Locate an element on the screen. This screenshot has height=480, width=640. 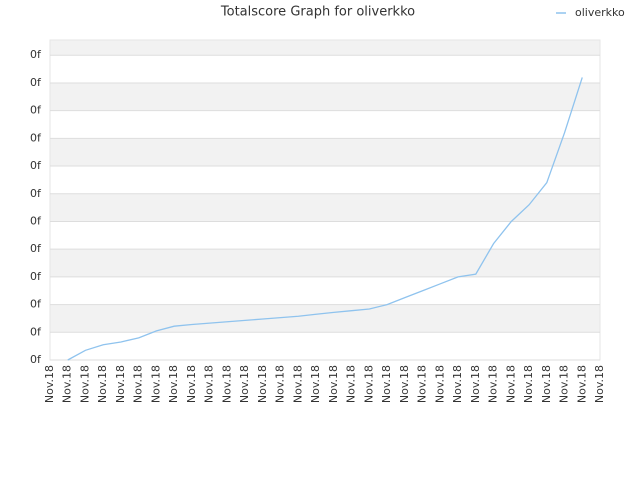
legend-label: oliverkko is located at coordinates (600, 12).